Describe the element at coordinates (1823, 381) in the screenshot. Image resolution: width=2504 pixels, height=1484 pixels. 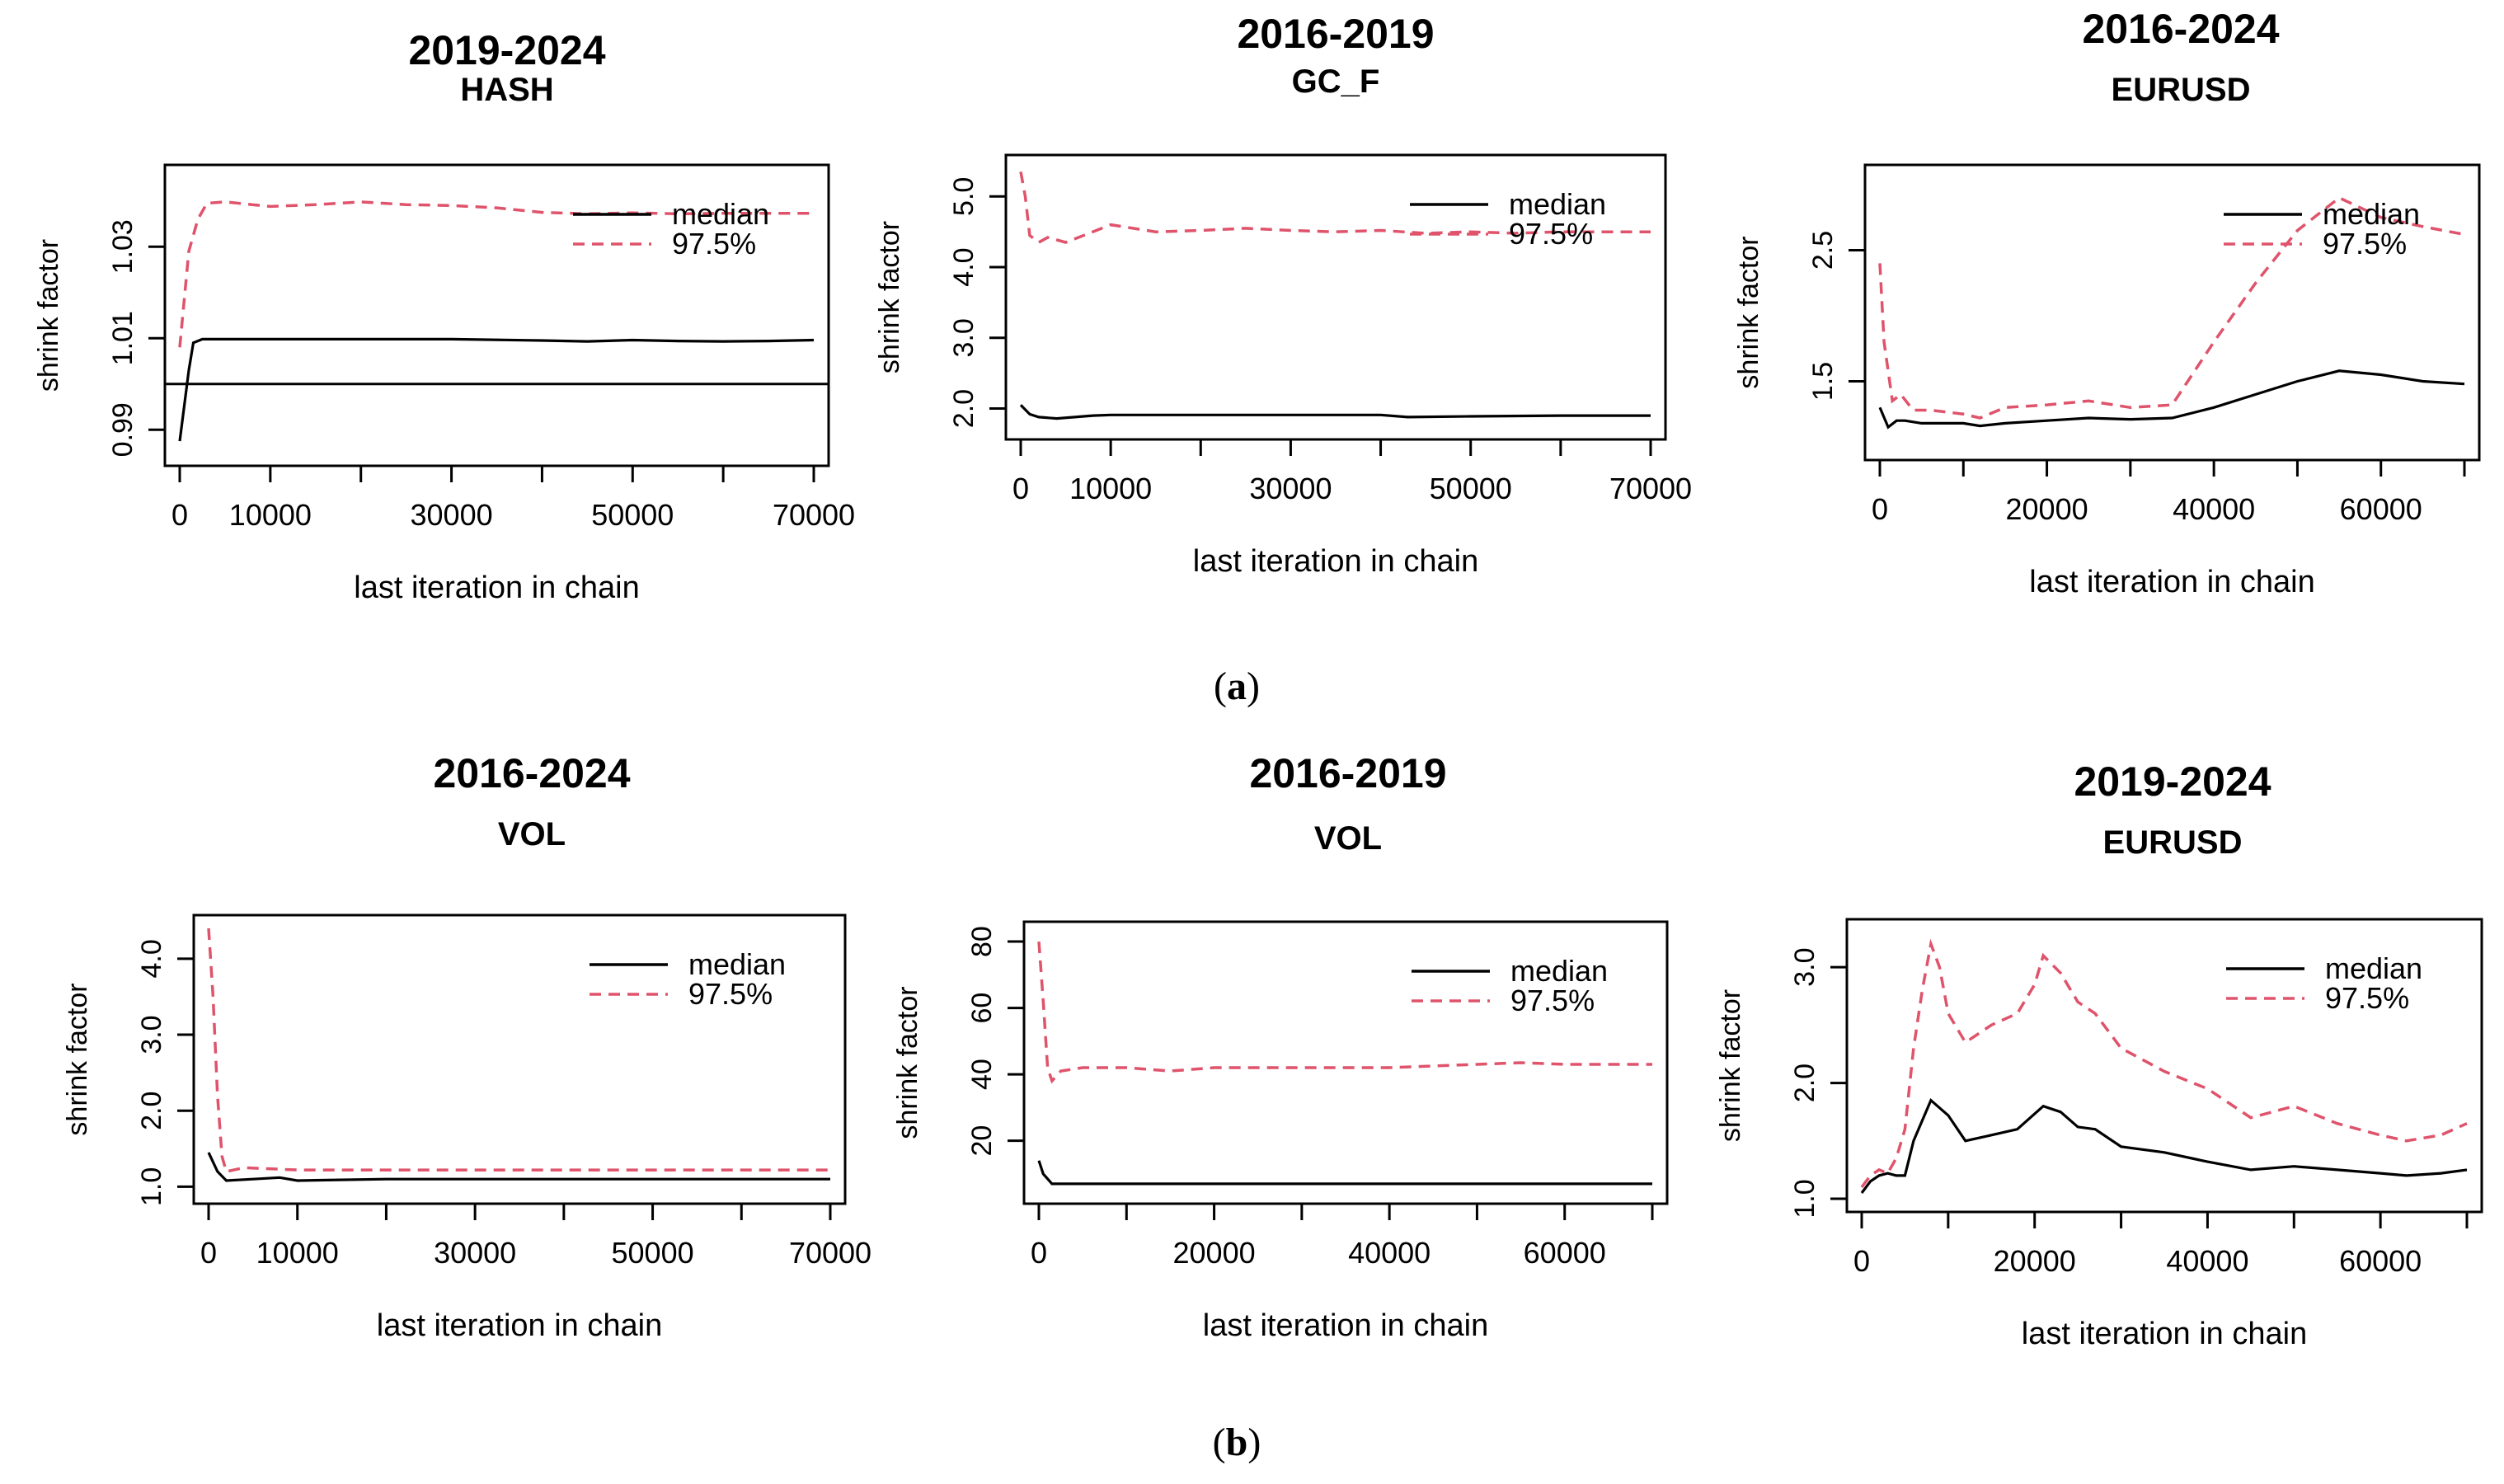
I see `y-tick-label: 1.5` at that location.